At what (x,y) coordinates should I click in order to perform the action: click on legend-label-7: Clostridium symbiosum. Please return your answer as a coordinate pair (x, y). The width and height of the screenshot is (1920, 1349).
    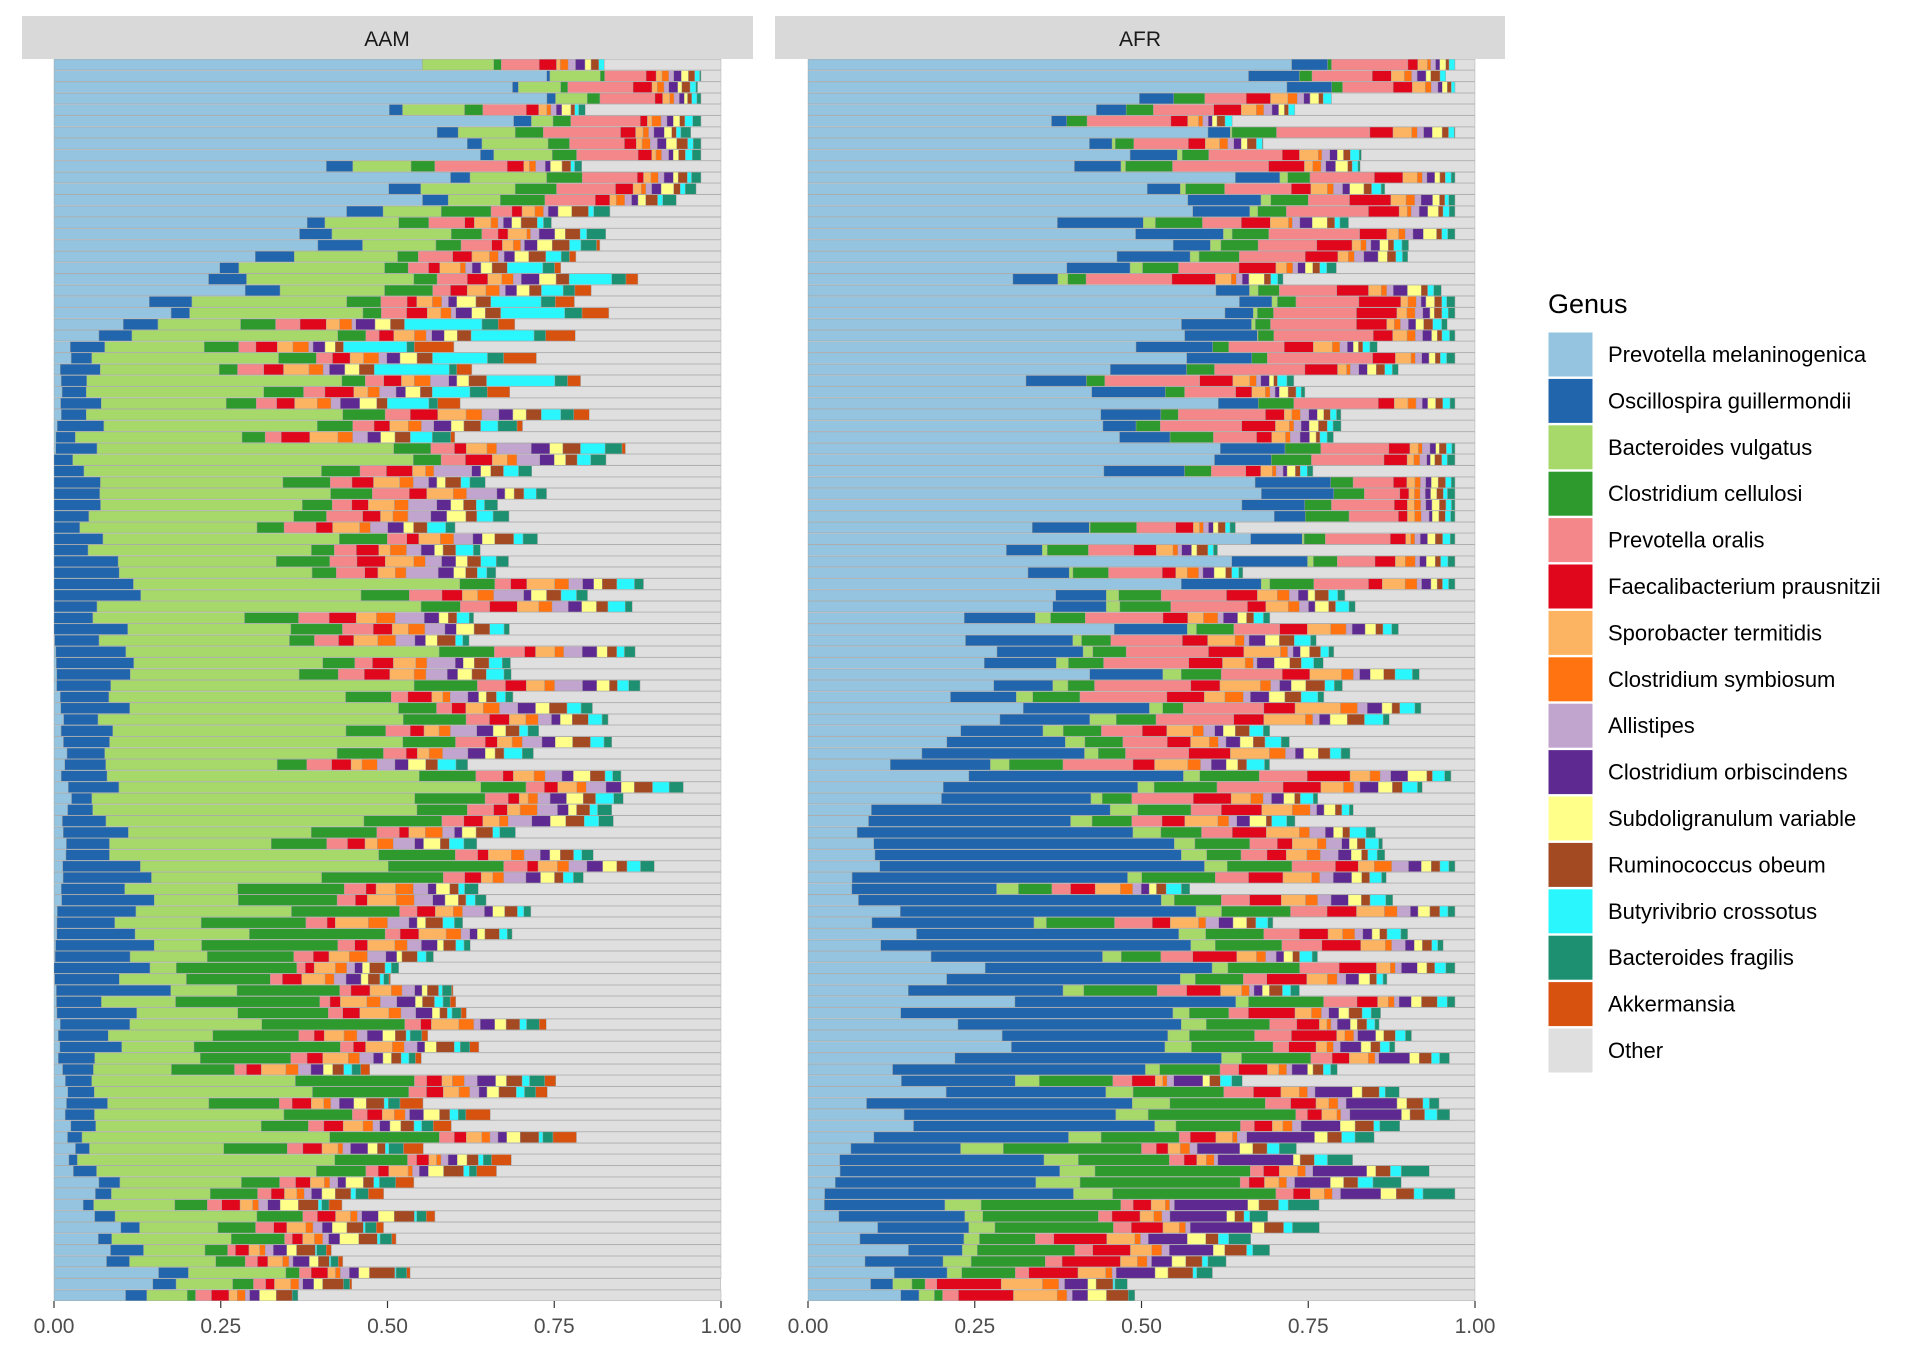
    Looking at the image, I should click on (1721, 679).